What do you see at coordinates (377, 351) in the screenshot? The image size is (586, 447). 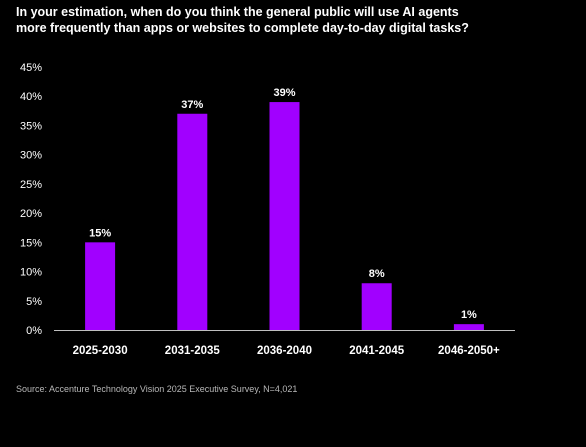 I see `x-tick-label: 2041-2045` at bounding box center [377, 351].